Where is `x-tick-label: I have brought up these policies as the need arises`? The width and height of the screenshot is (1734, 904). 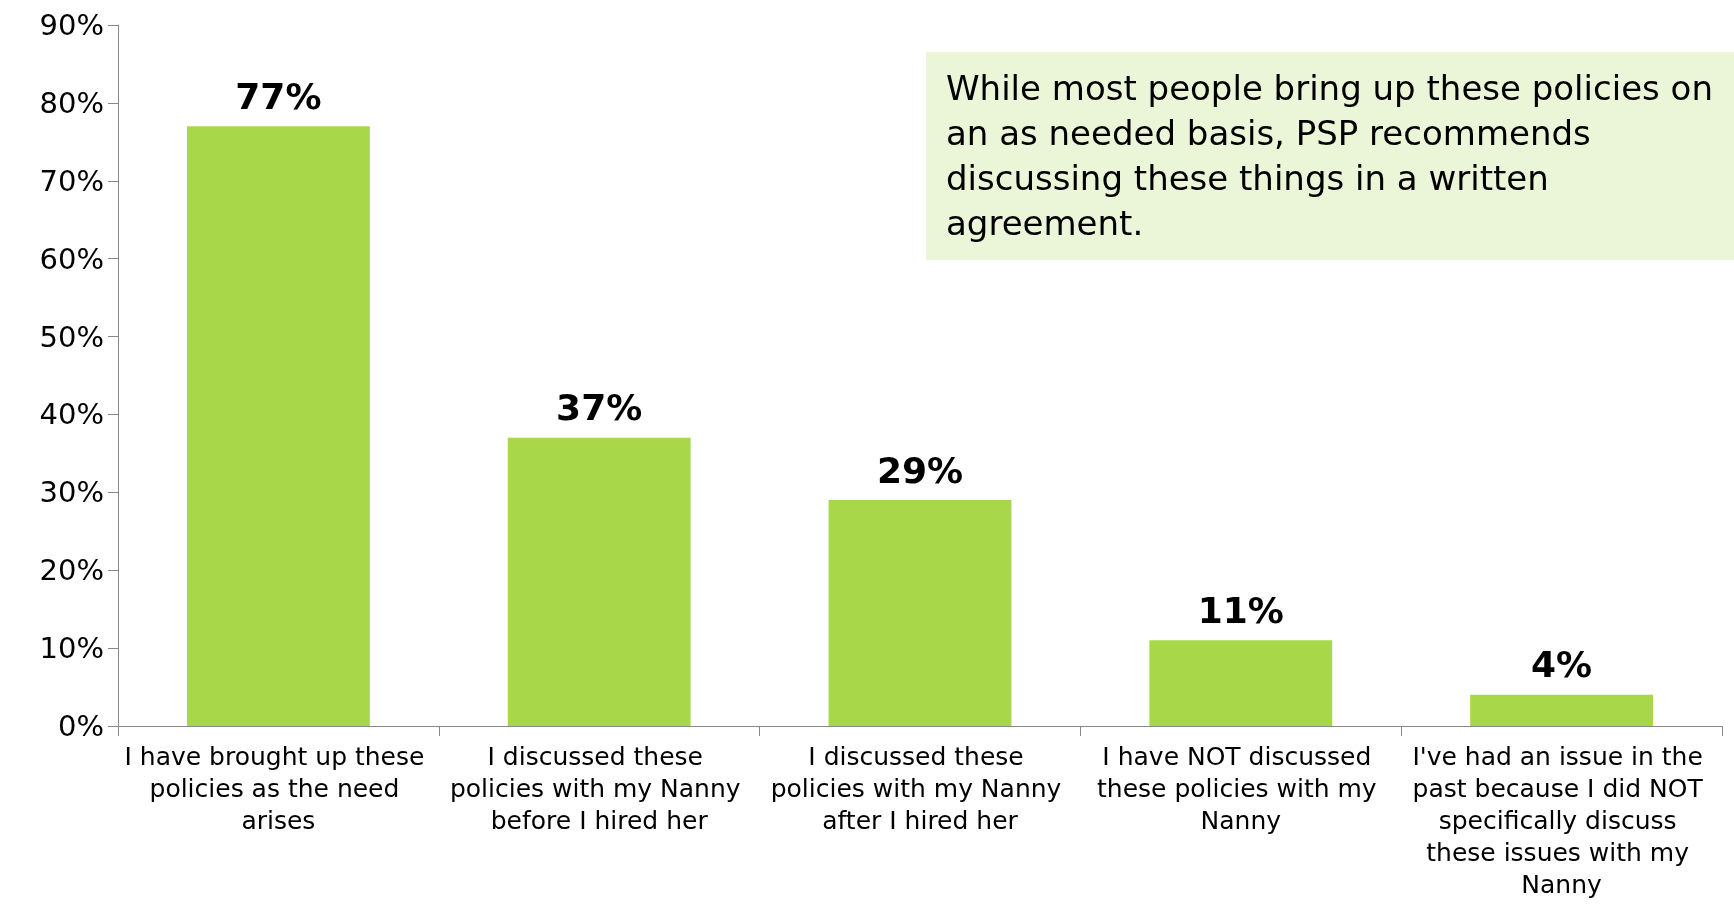 x-tick-label: I have brought up these policies as the need arises is located at coordinates (278, 788).